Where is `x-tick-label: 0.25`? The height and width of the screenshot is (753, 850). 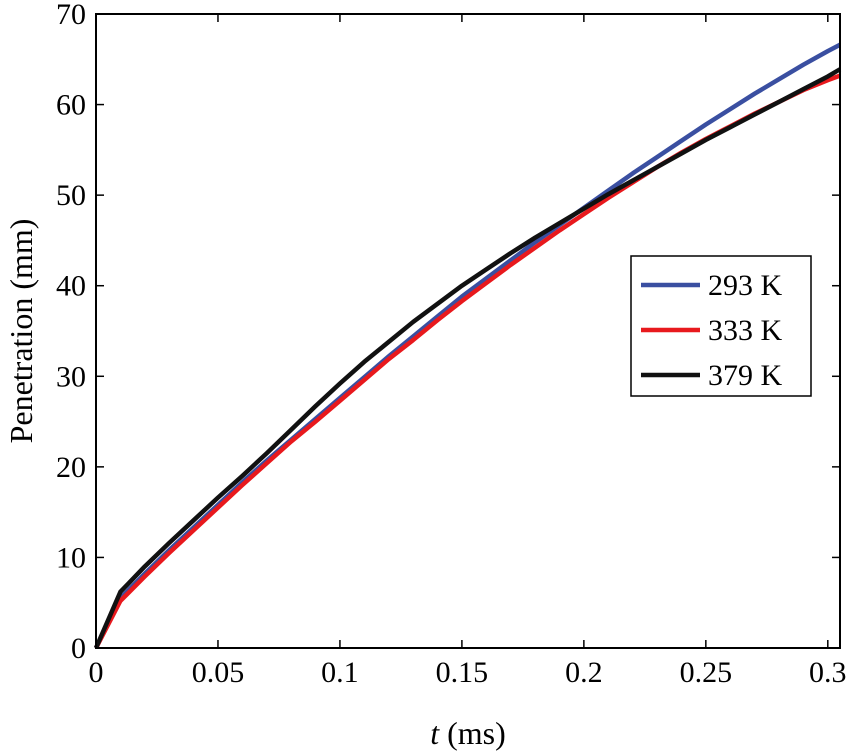 x-tick-label: 0.25 is located at coordinates (706, 672).